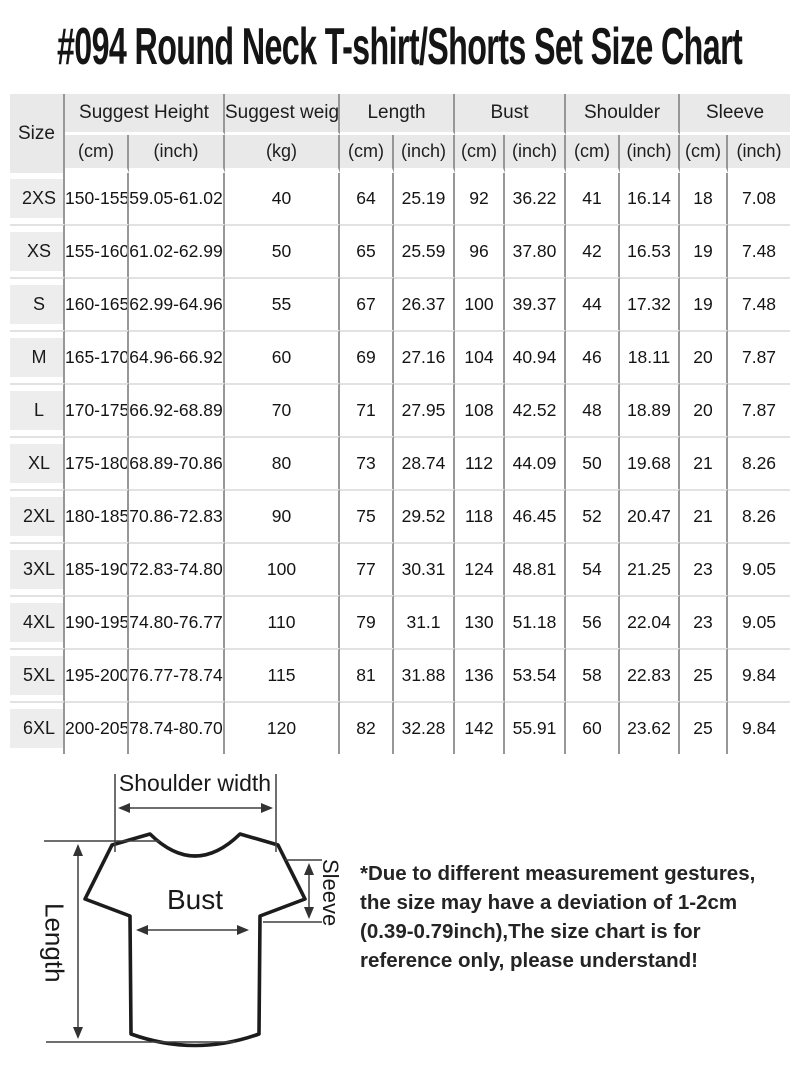 This screenshot has height=1072, width=800. What do you see at coordinates (593, 621) in the screenshot?
I see `shoulder-cm-cell: 56` at bounding box center [593, 621].